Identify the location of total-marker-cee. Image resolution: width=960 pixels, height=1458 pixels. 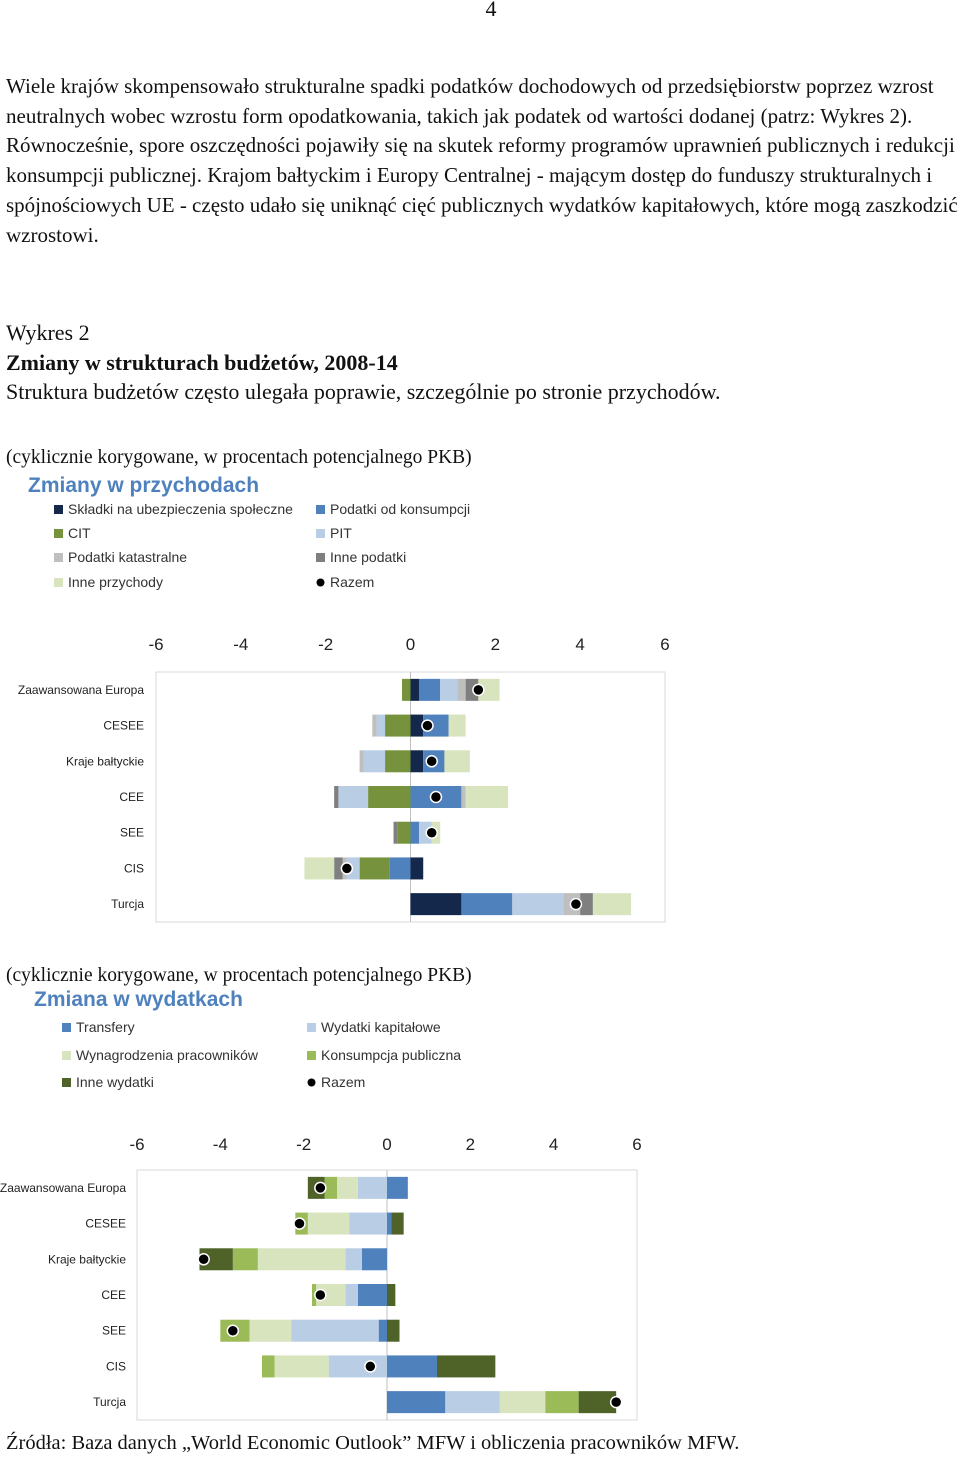
(320, 1295).